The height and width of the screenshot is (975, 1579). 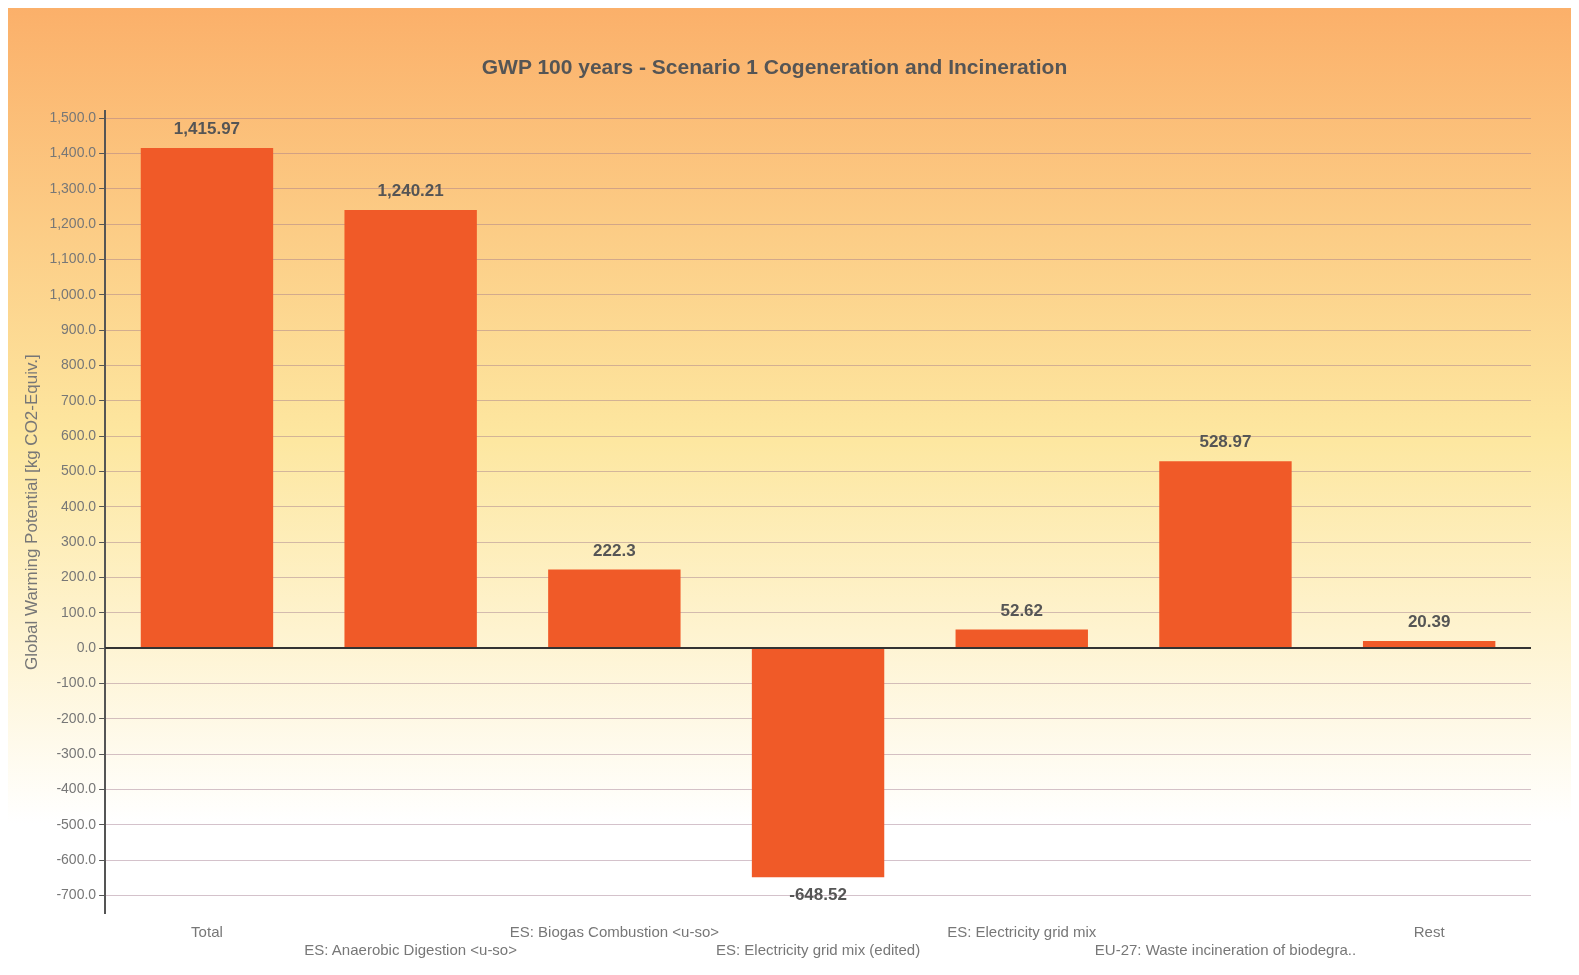 What do you see at coordinates (76, 682) in the screenshot?
I see `y-tick-label: -100.0` at bounding box center [76, 682].